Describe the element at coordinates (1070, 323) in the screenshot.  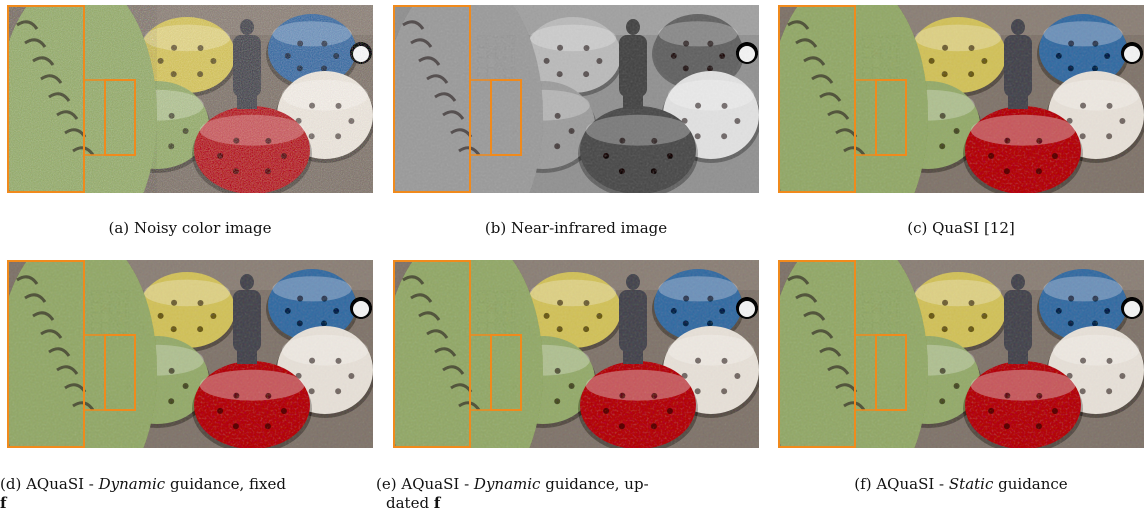
I see `bowl-pattern-blue-2-f` at that location.